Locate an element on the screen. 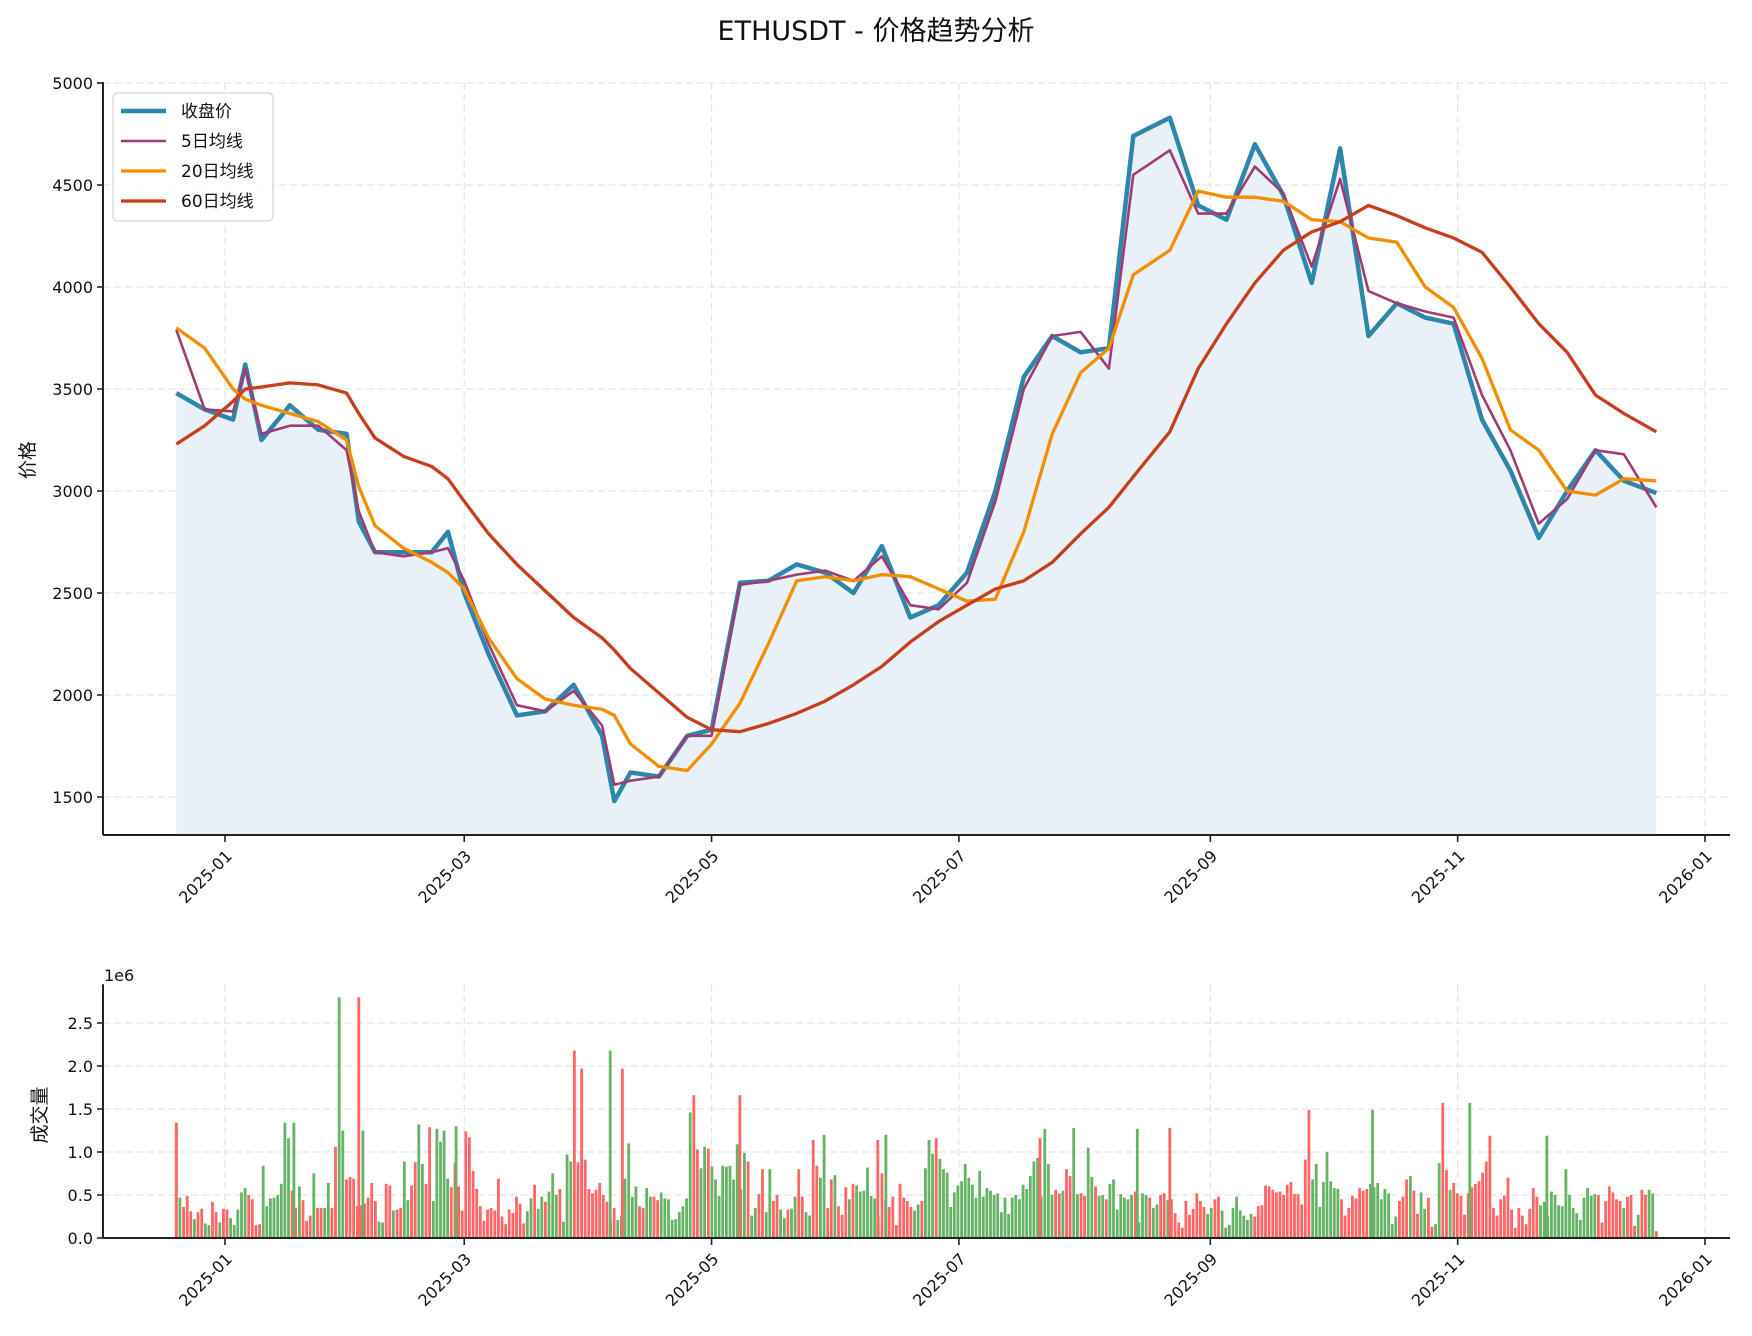 The image size is (1752, 1336). volume-y-axis-label: 成交量 is located at coordinates (40, 1114).